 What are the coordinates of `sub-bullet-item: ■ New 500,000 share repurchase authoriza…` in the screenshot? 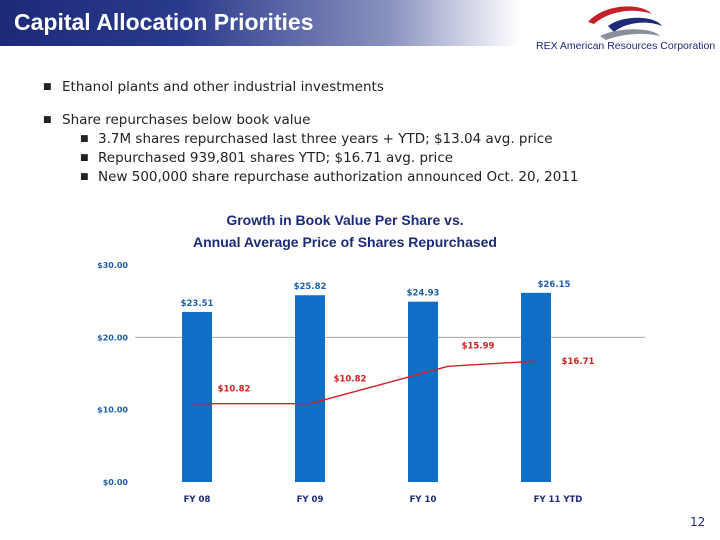 It's located at (311, 177).